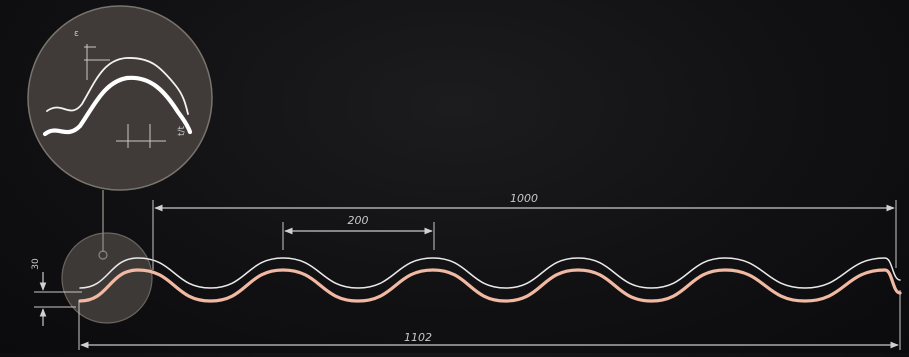 The image size is (909, 357). Describe the element at coordinates (36, 264) in the screenshot. I see `profile-height-label: 30` at that location.